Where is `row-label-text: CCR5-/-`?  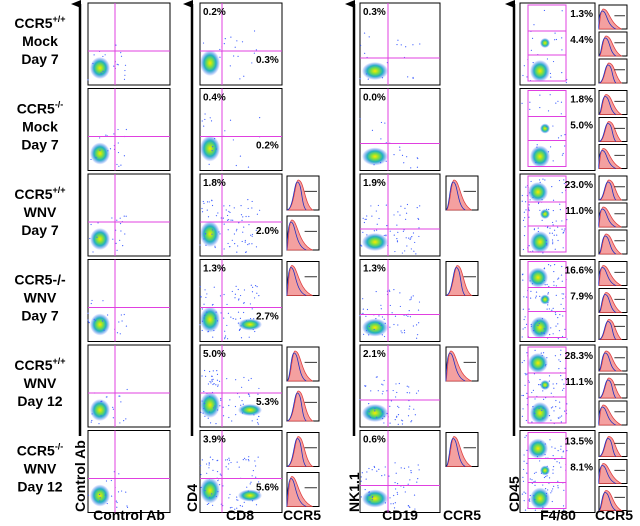
row-label-text: CCR5-/- is located at coordinates (40, 280).